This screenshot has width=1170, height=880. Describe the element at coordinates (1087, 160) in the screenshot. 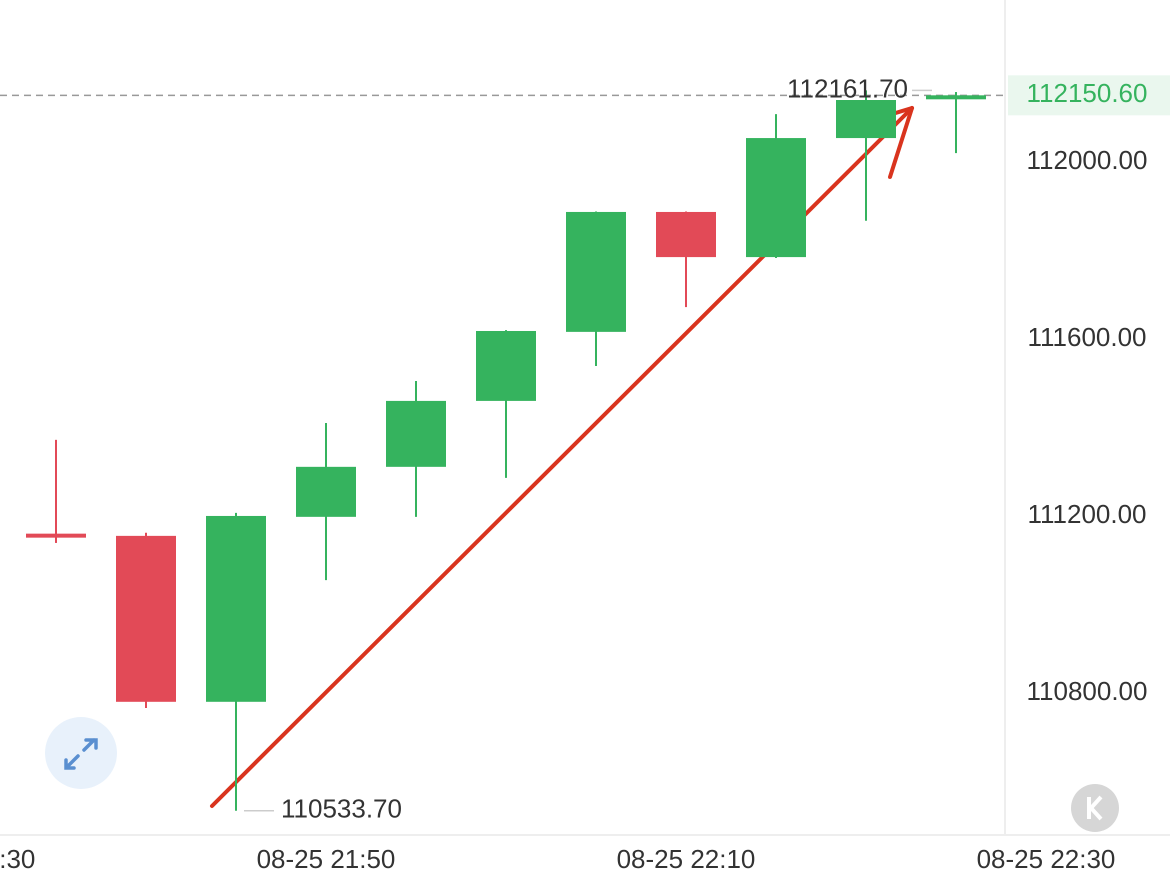

I see `y-tick-label: 112000.00` at that location.